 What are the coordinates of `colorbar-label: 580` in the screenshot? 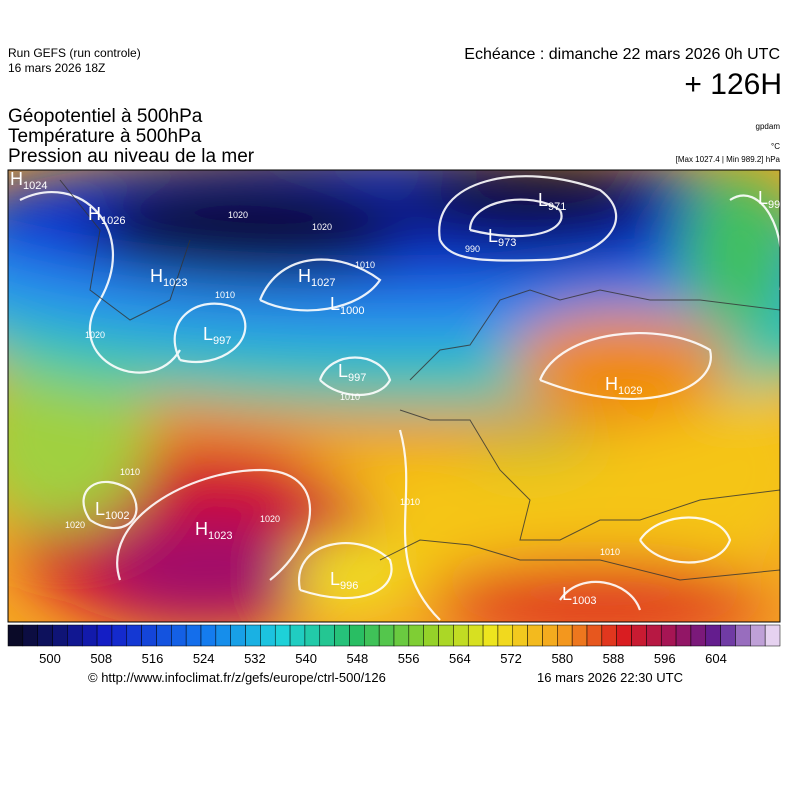 It's located at (562, 658).